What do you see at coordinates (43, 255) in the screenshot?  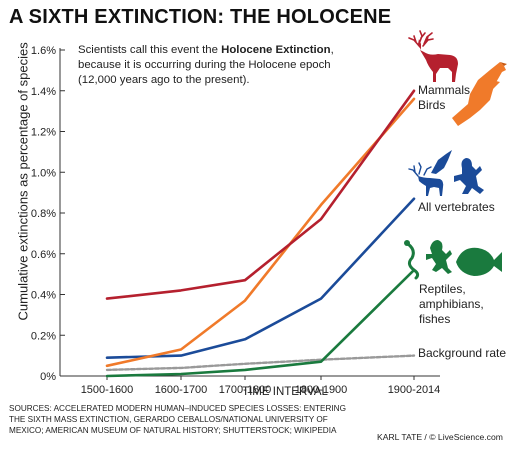 I see `y-tick-label: 0.6%` at bounding box center [43, 255].